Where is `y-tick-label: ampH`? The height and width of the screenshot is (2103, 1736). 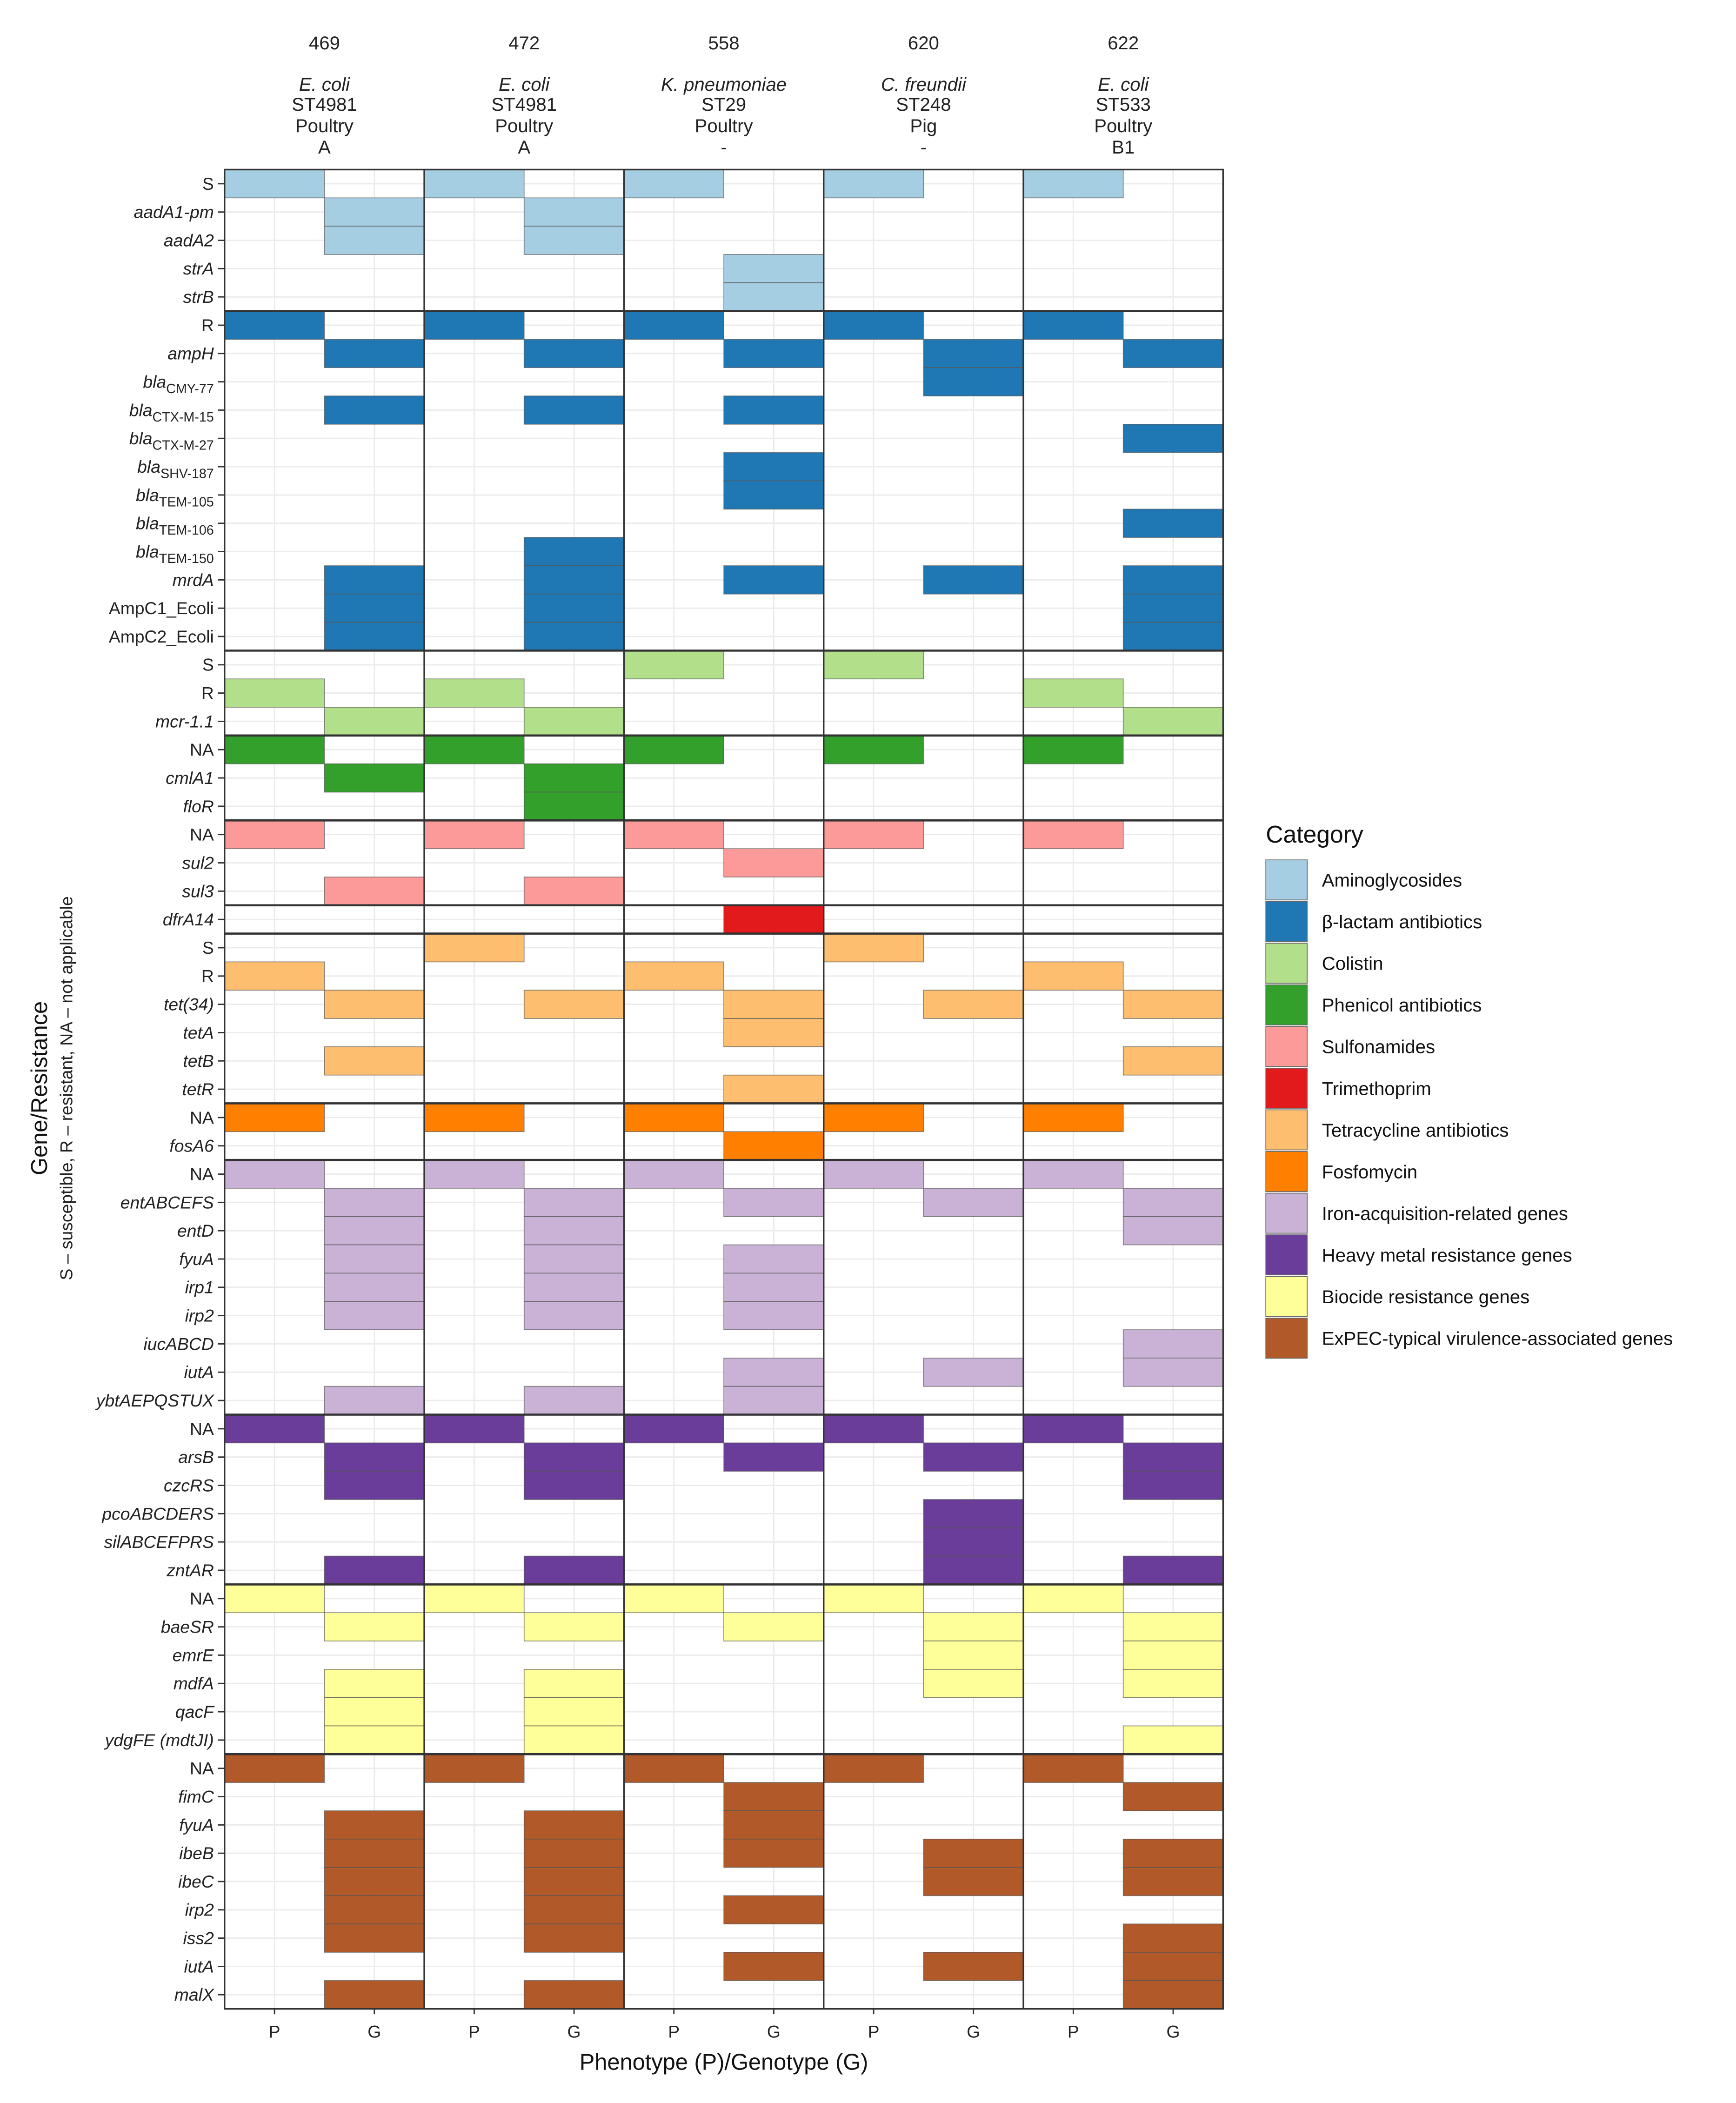
y-tick-label: ampH is located at coordinates (190, 353).